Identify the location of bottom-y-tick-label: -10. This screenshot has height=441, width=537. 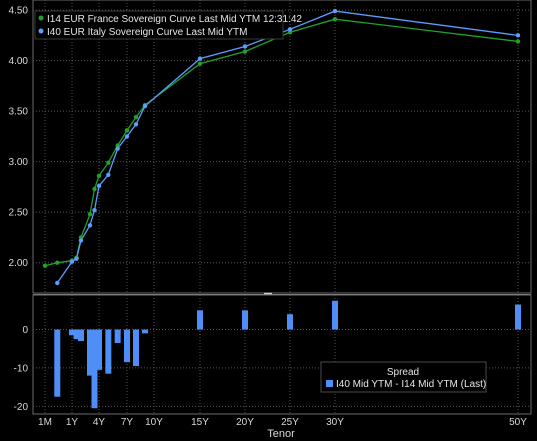
(21, 368).